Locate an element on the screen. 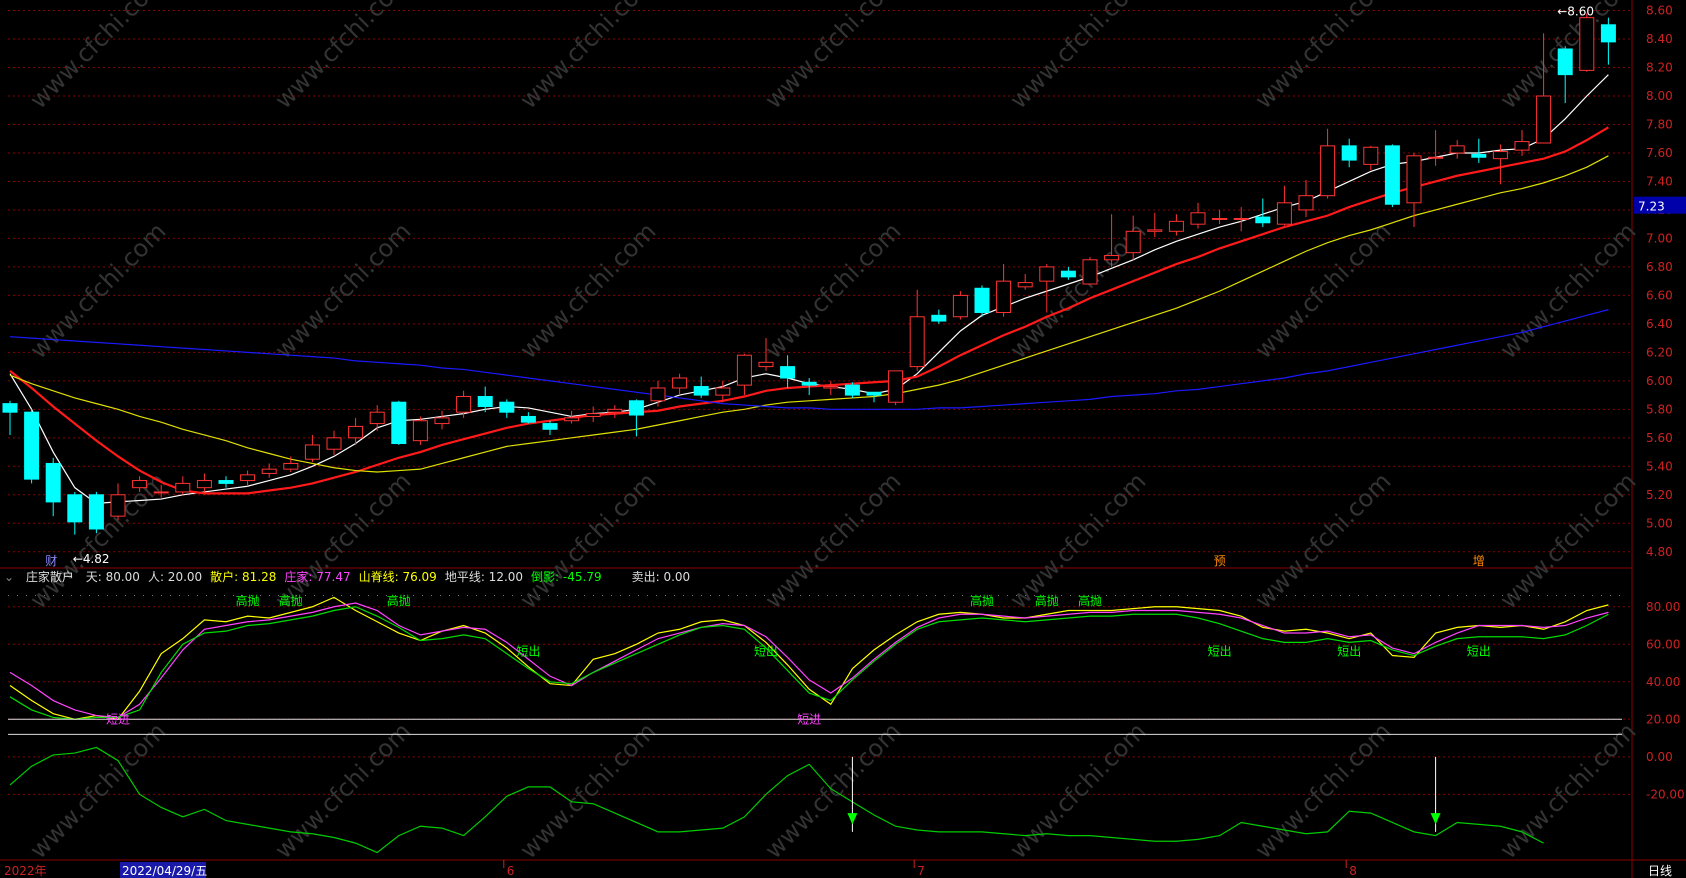 The width and height of the screenshot is (1686, 878). price-tick-label: 6.00 is located at coordinates (1659, 381).